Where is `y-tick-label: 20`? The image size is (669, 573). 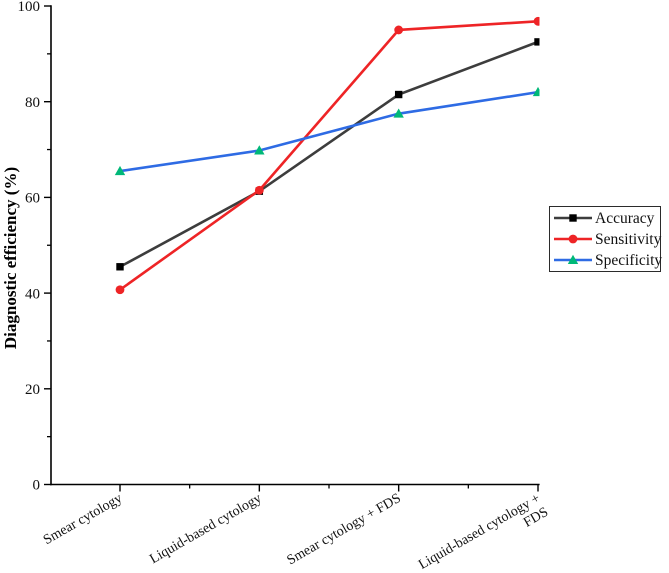 y-tick-label: 20 is located at coordinates (32, 390).